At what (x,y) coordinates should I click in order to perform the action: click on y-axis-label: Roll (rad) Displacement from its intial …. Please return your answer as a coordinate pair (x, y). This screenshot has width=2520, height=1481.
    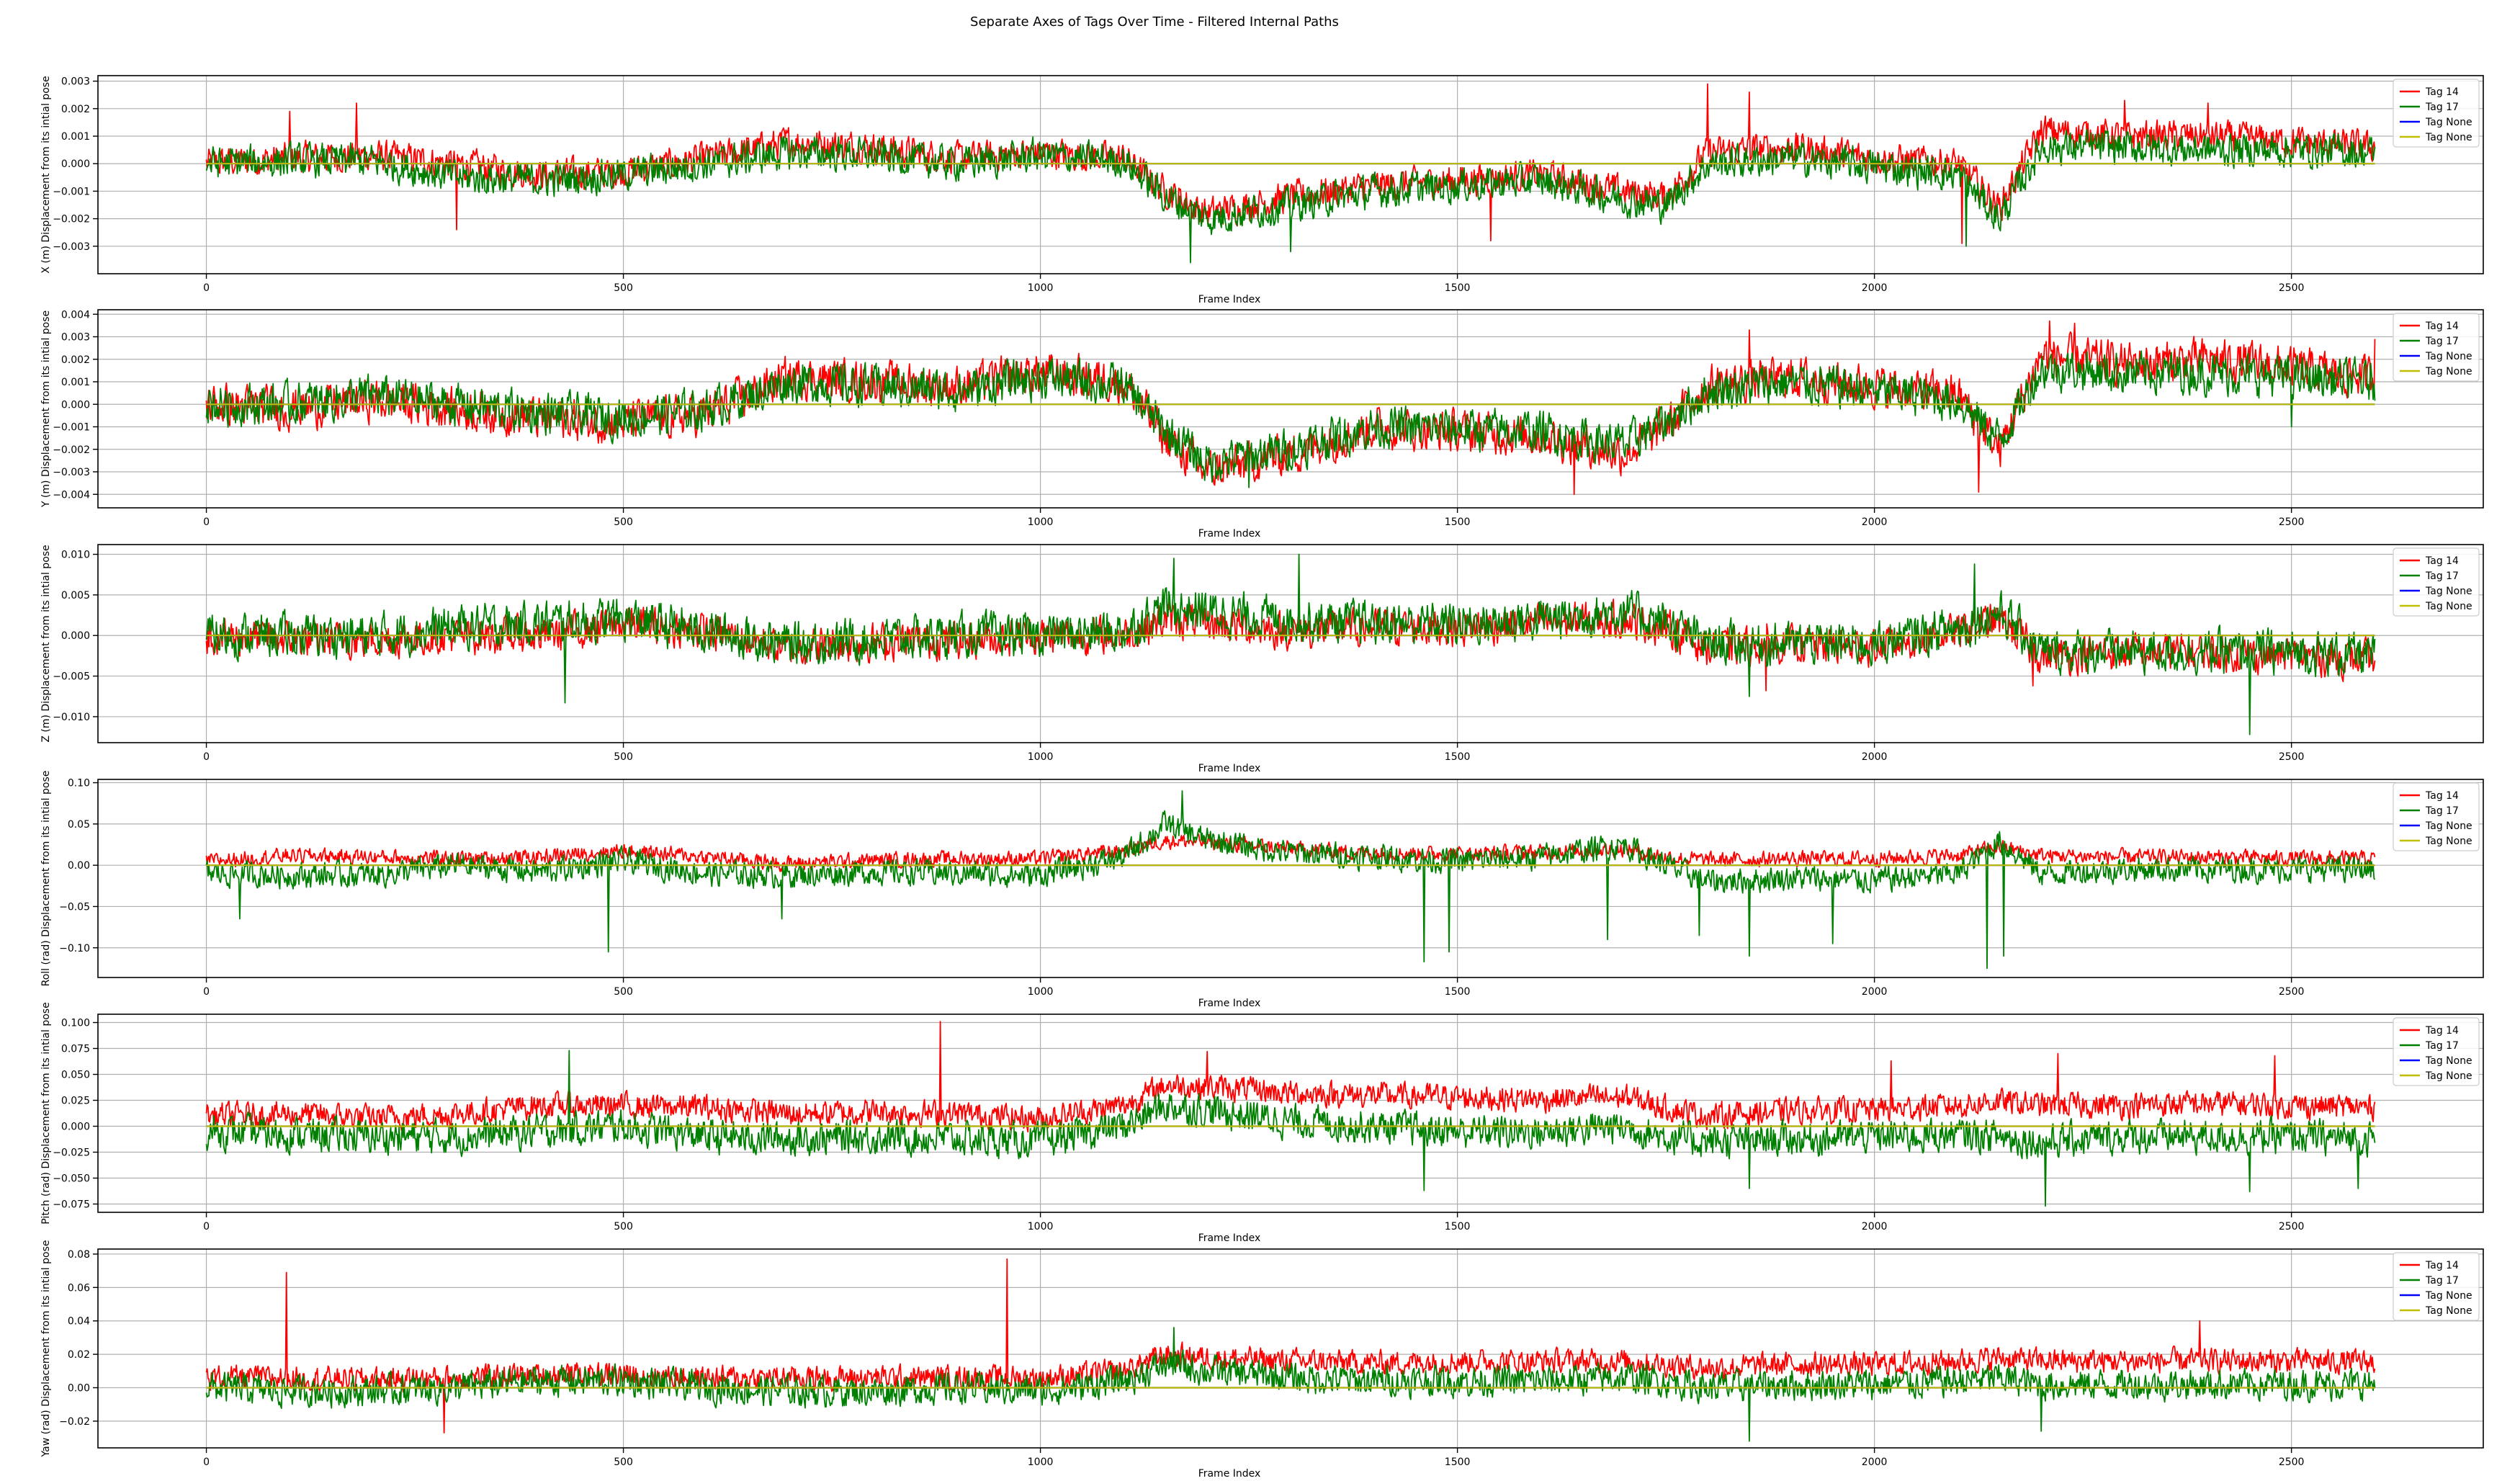
    Looking at the image, I should click on (46, 879).